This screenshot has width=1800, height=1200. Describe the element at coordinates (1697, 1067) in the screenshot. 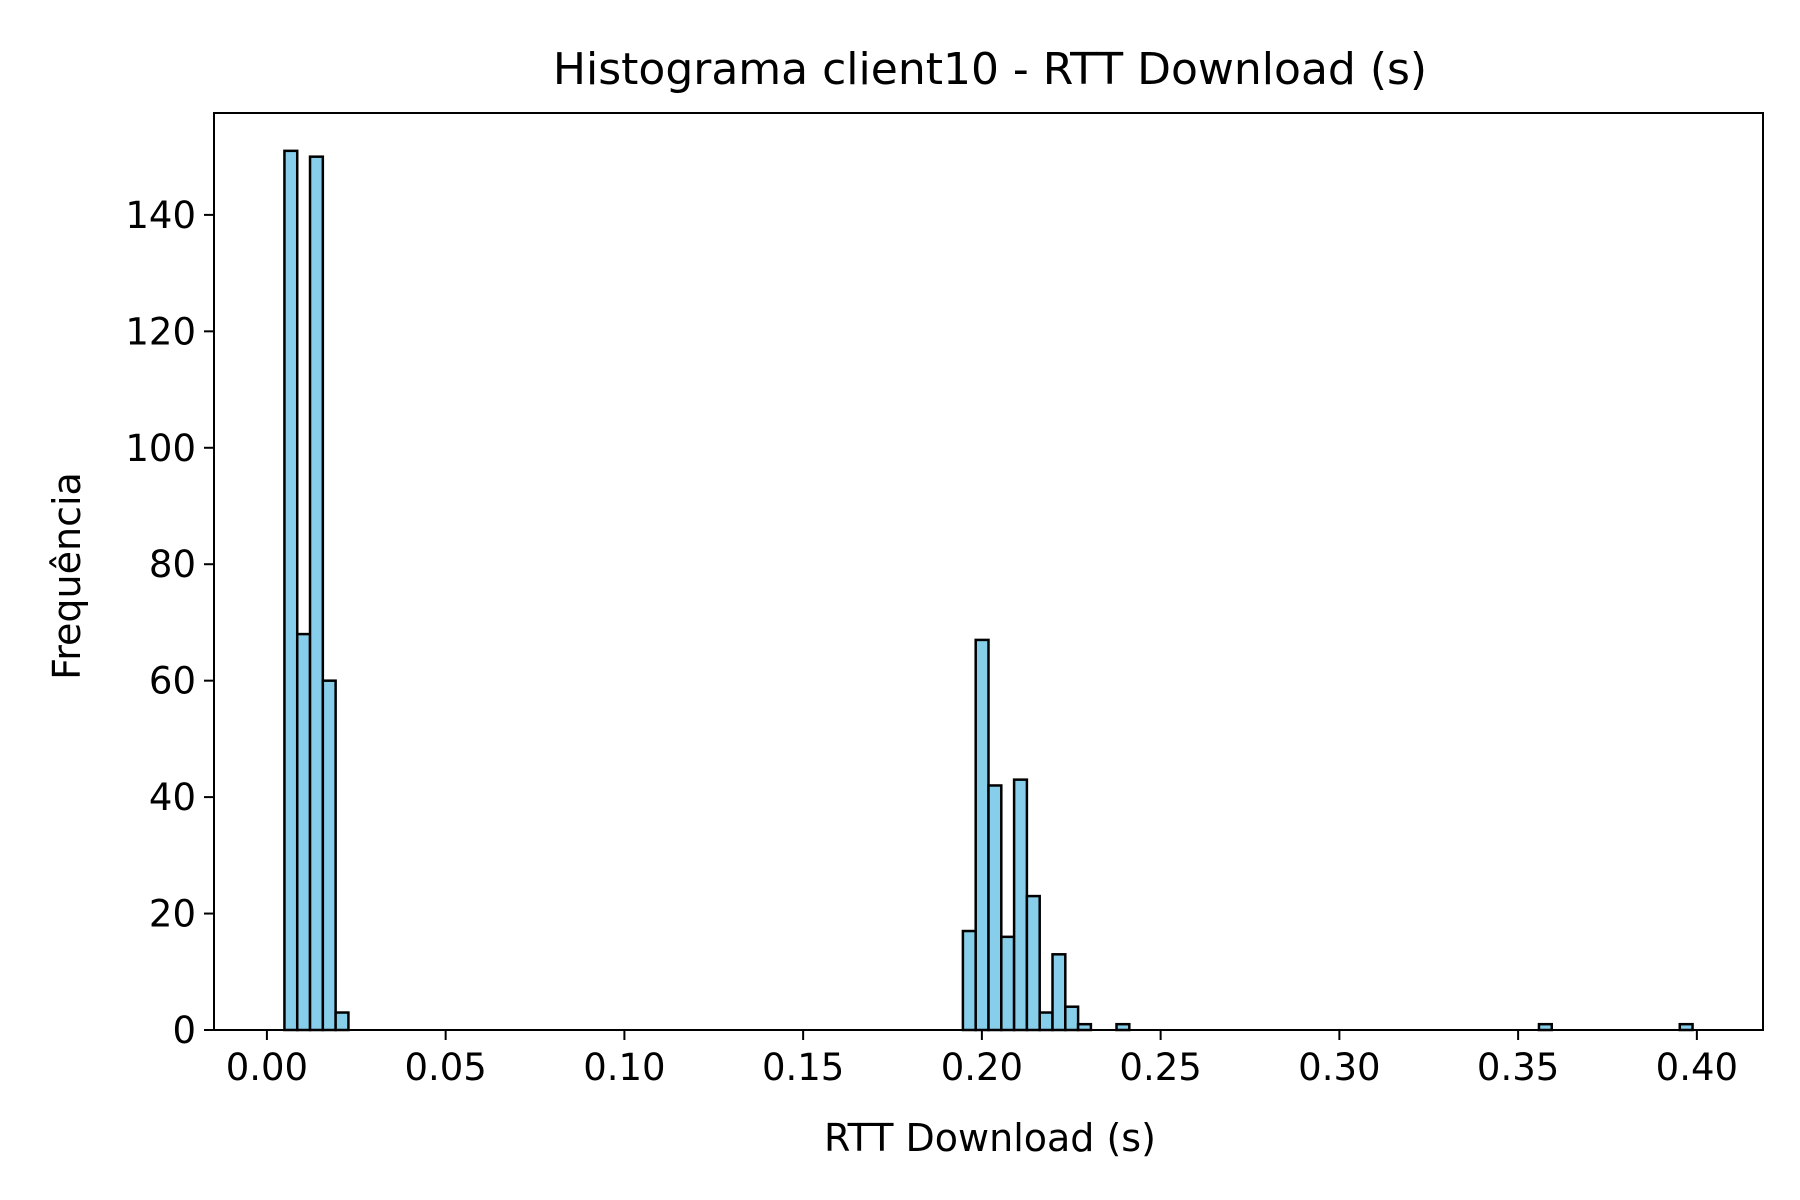

I see `x-tick-label: 0.40` at that location.